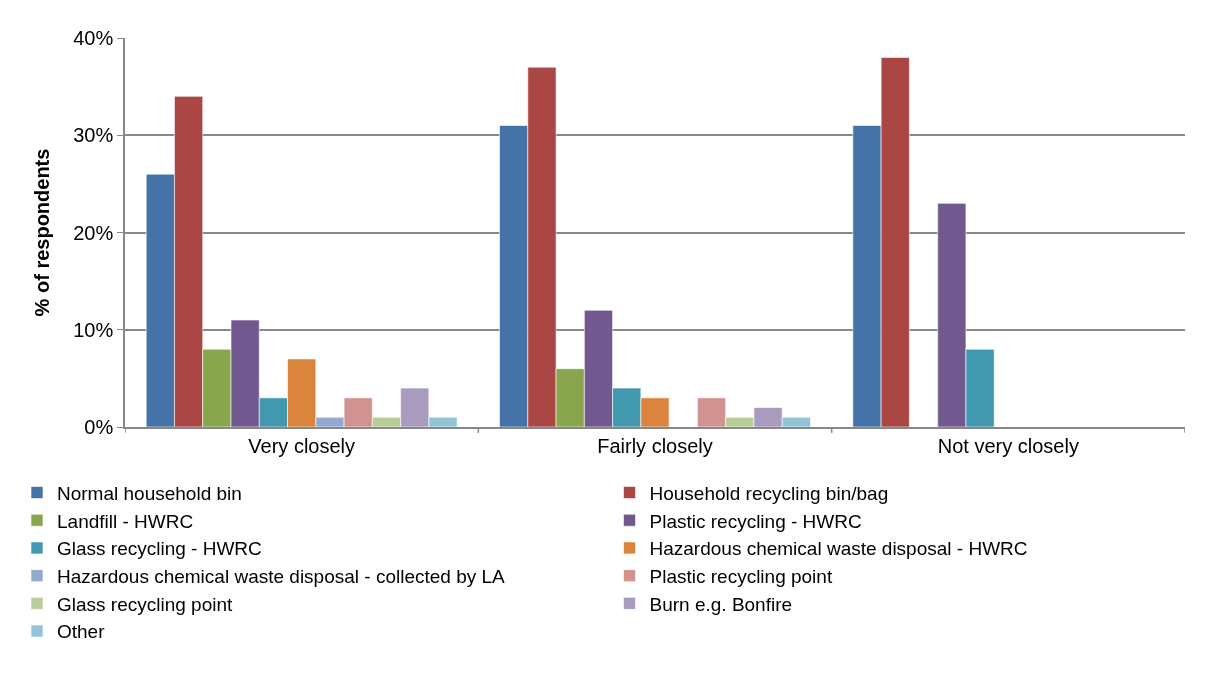  Describe the element at coordinates (655, 445) in the screenshot. I see `x-tick-label: Fairly closely` at that location.